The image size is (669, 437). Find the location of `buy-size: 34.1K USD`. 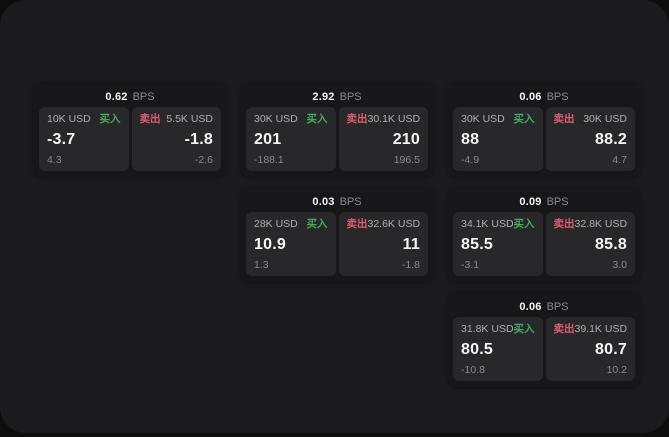

buy-size: 34.1K USD is located at coordinates (487, 224).